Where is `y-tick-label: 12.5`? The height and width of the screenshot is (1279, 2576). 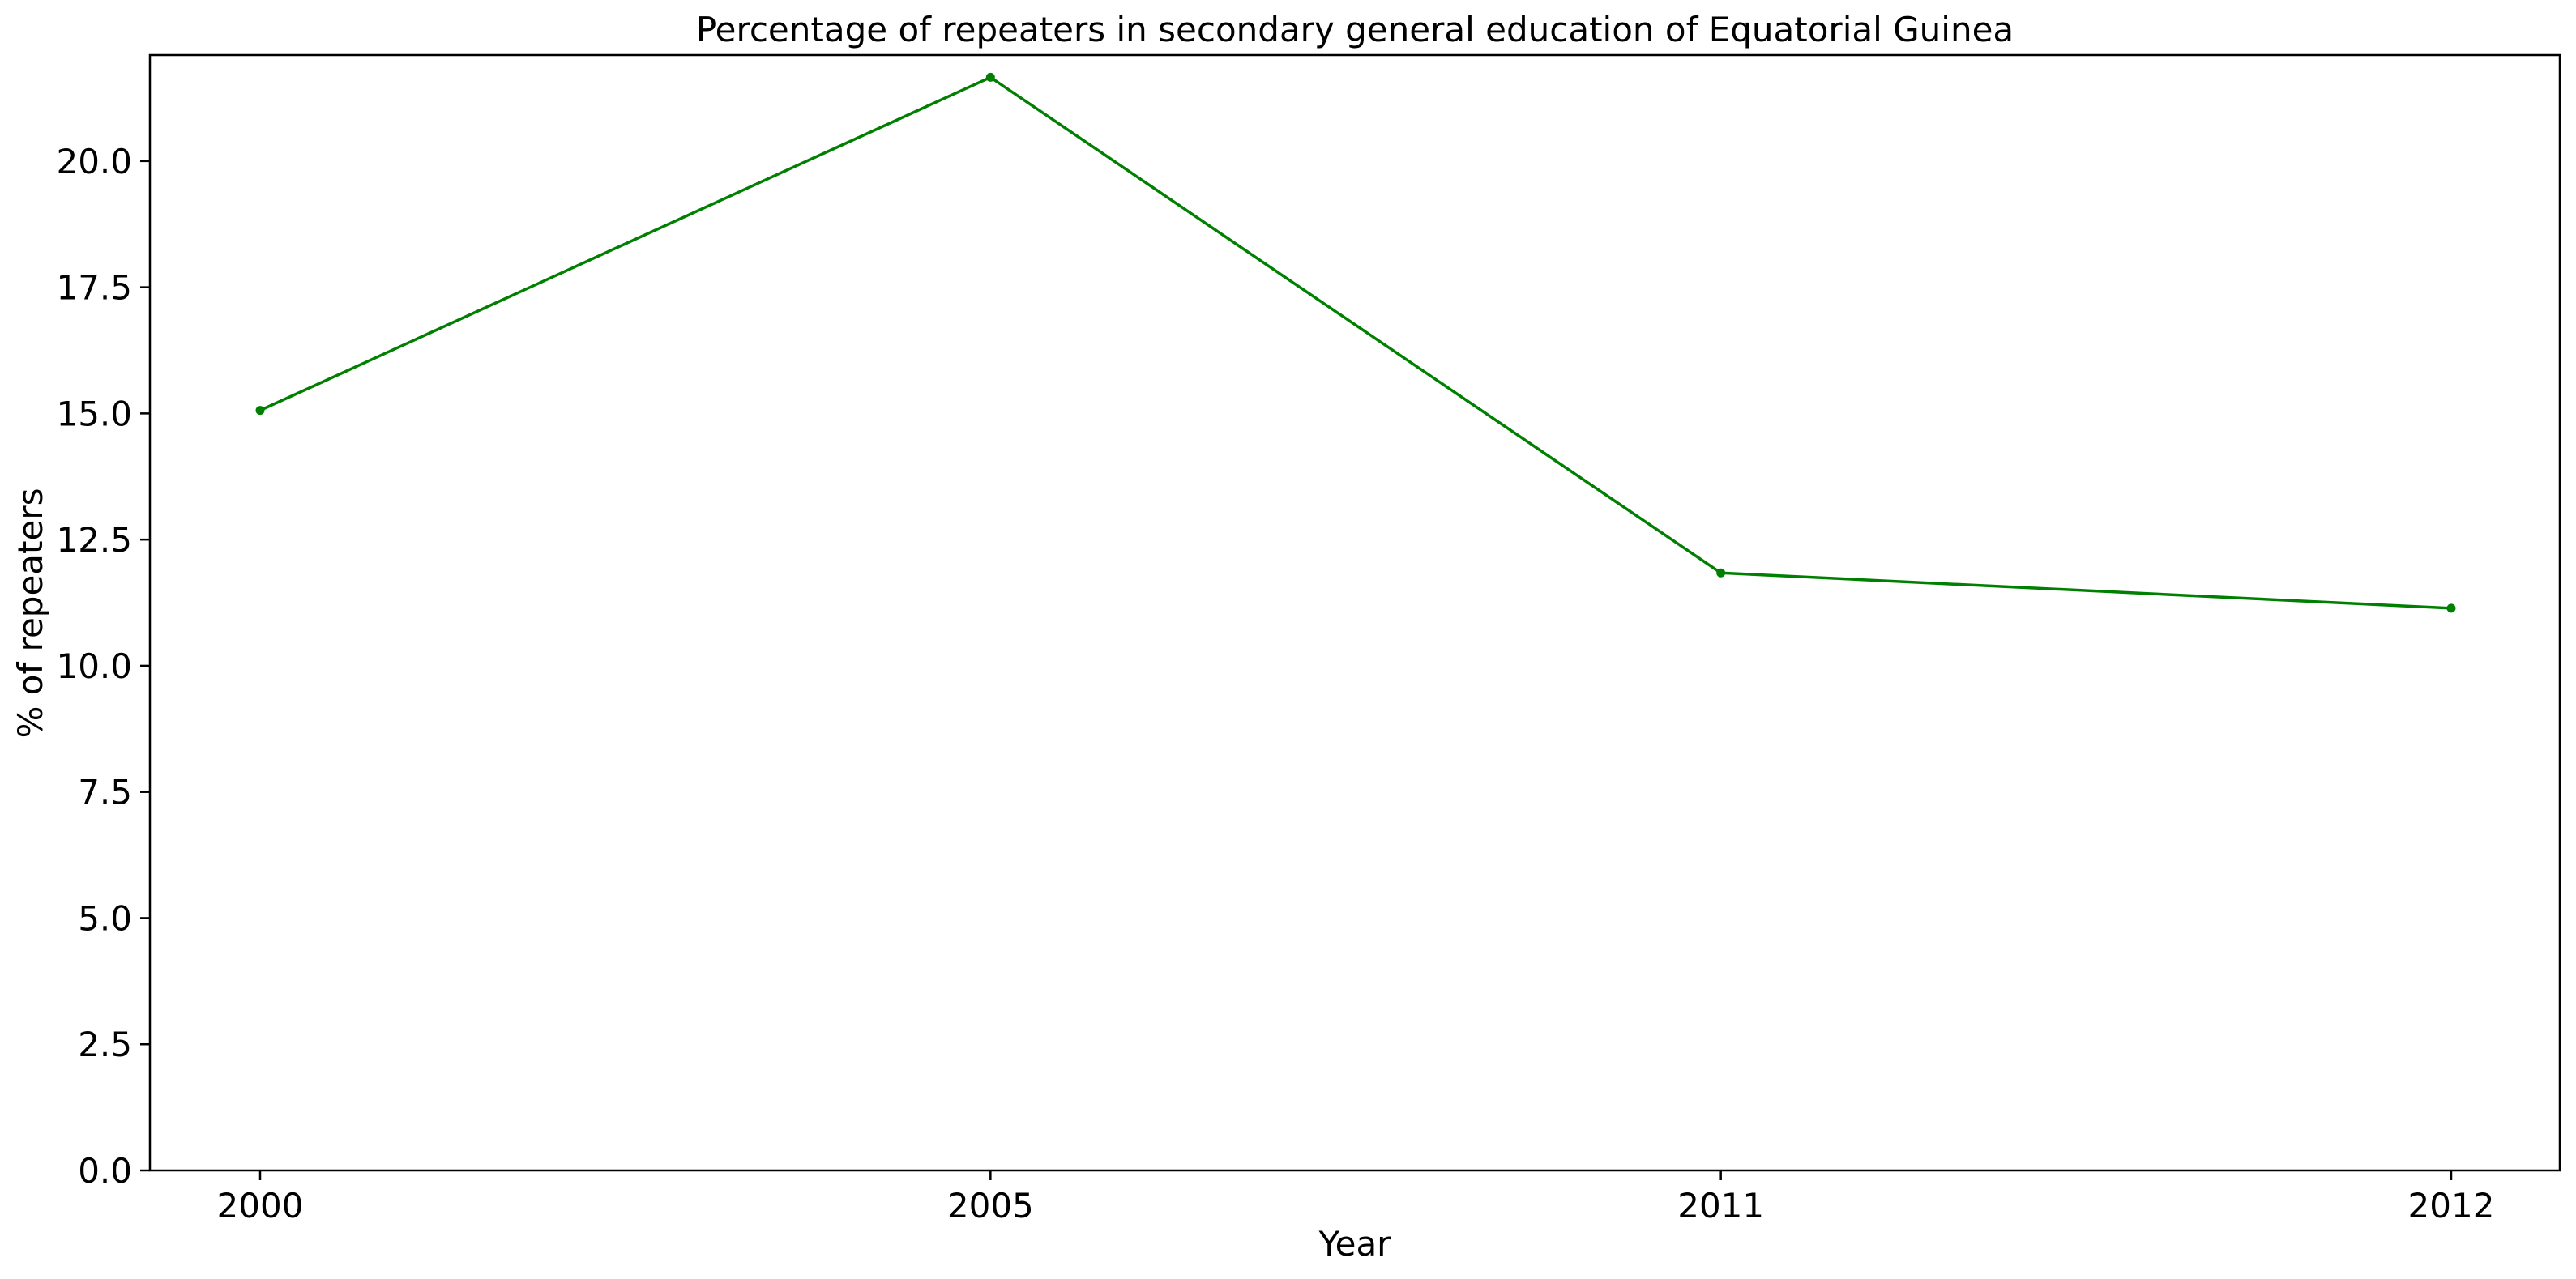 y-tick-label: 12.5 is located at coordinates (94, 540).